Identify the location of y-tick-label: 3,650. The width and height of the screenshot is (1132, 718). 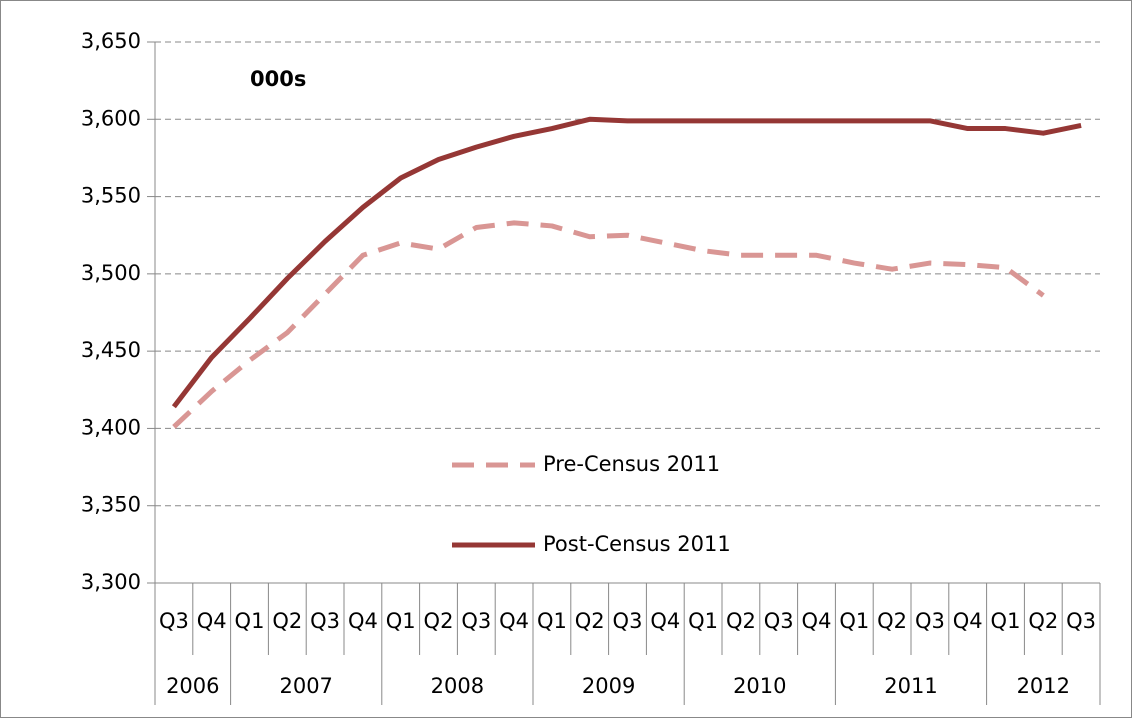
(111, 41).